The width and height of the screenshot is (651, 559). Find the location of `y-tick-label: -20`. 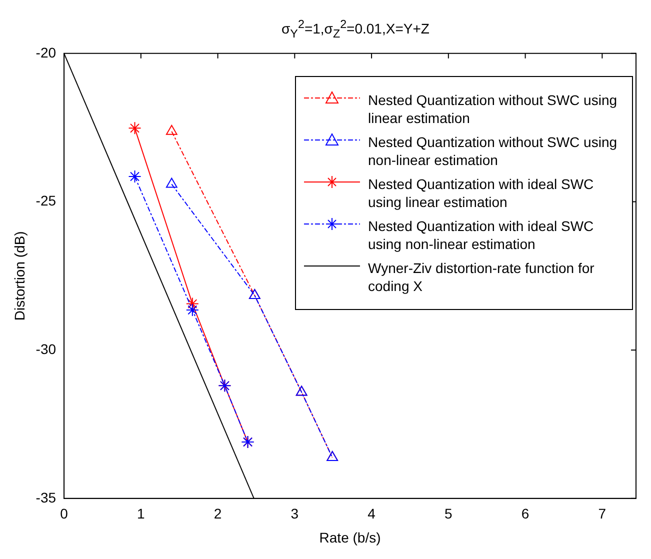

y-tick-label: -20 is located at coordinates (46, 52).